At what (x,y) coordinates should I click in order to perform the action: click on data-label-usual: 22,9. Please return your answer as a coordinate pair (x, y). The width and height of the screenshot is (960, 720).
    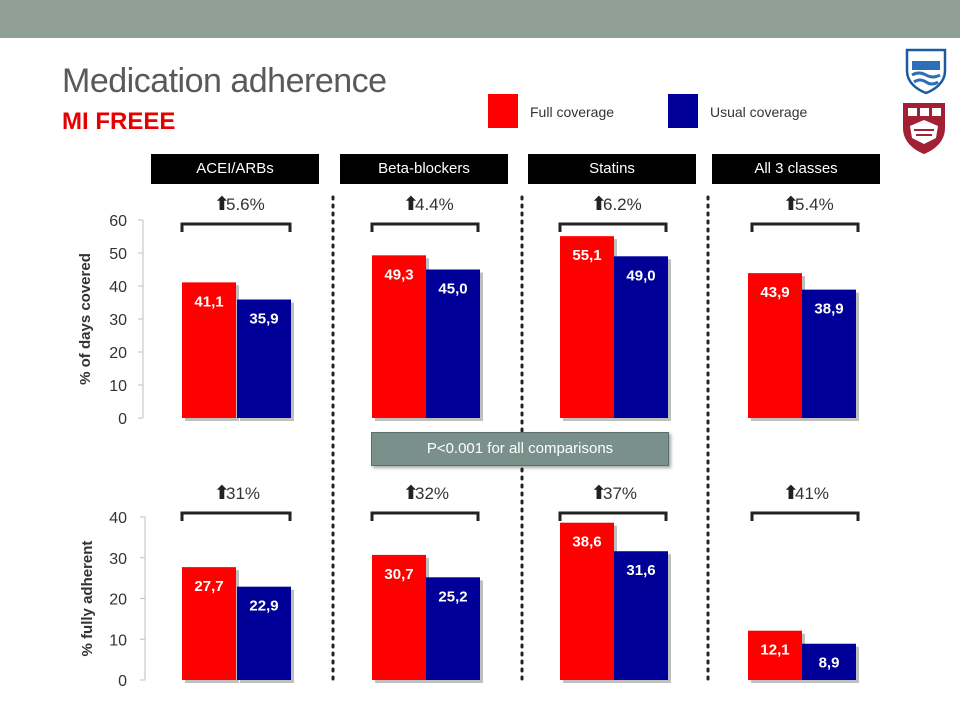
    Looking at the image, I should click on (263, 606).